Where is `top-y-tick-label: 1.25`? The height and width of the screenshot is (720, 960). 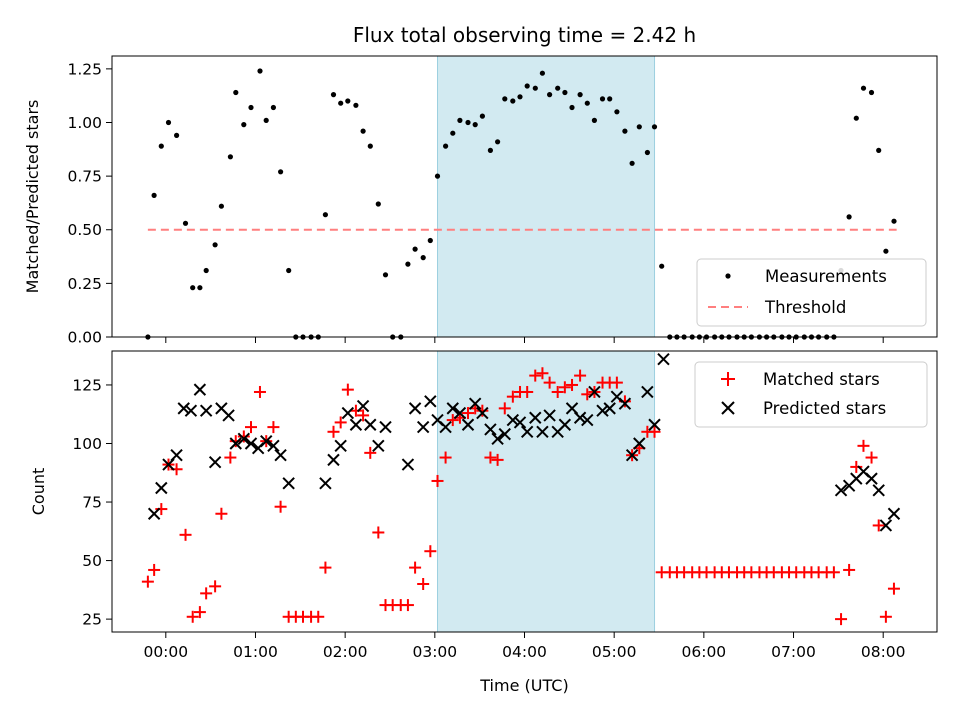 top-y-tick-label: 1.25 is located at coordinates (84, 69).